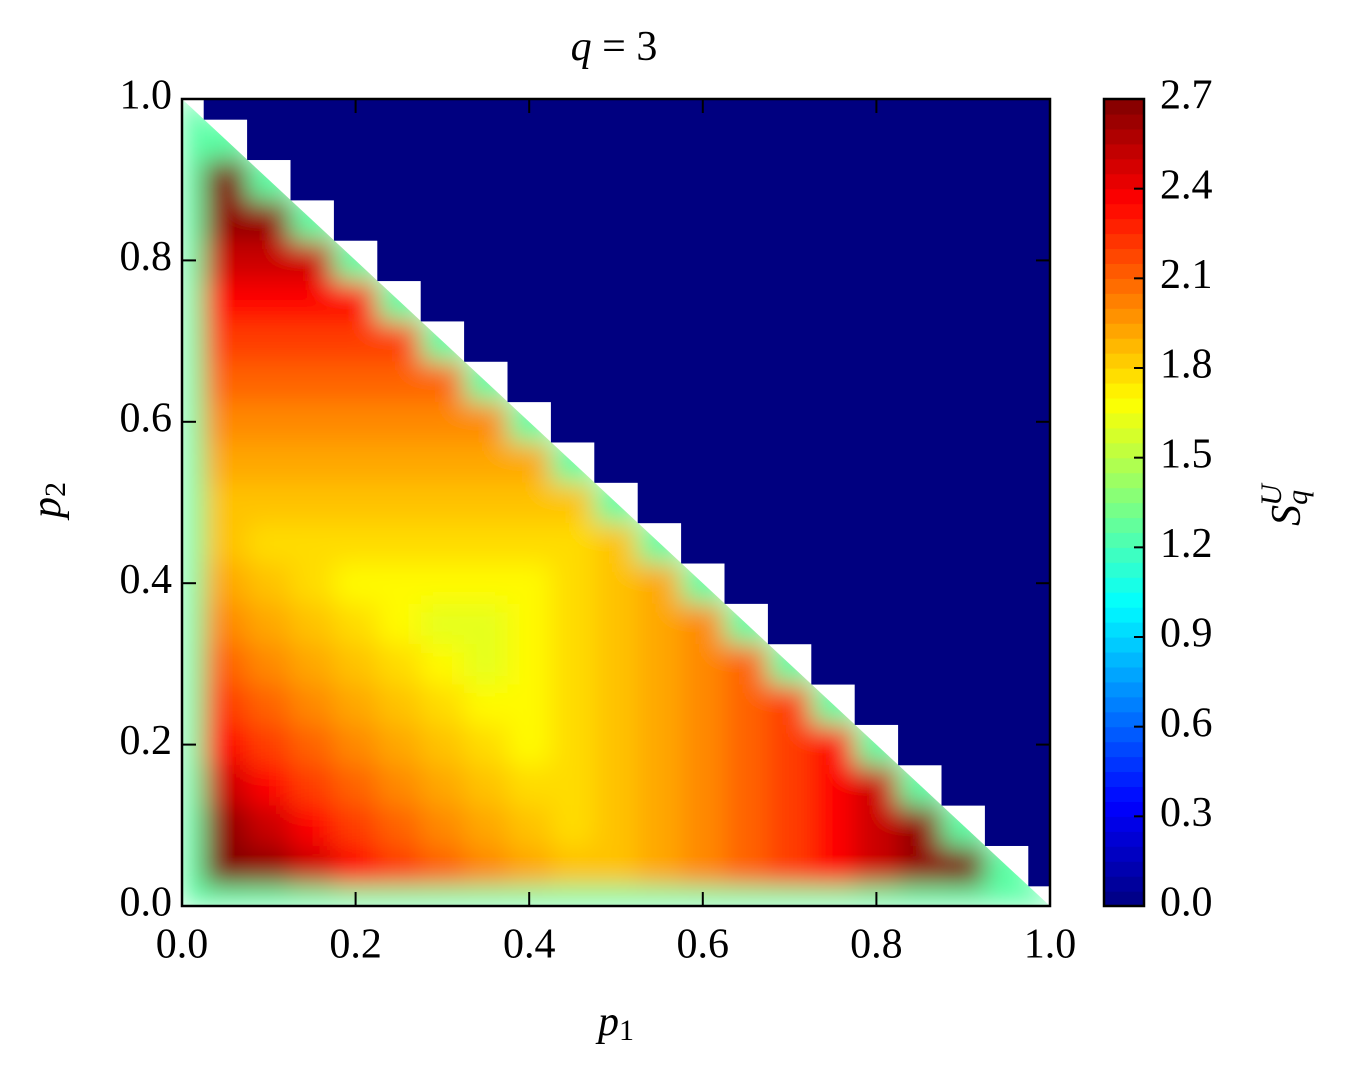 The height and width of the screenshot is (1067, 1345). I want to click on colorbar-tick-label: 2.1, so click(1186, 275).